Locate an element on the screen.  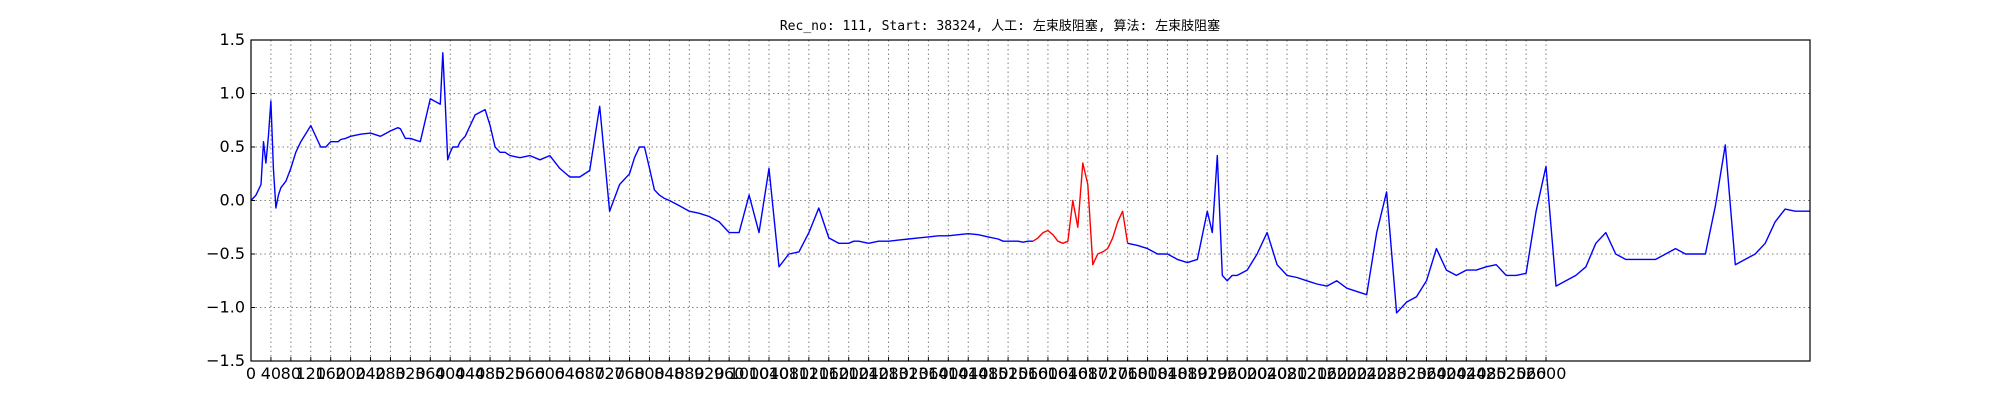
x-tick-label: 2280 is located at coordinates (1386, 373).